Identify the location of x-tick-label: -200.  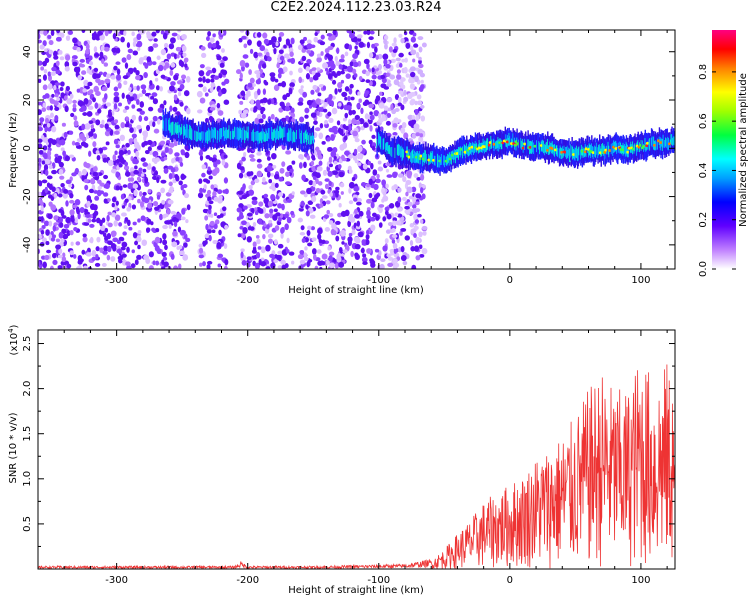
(247, 280).